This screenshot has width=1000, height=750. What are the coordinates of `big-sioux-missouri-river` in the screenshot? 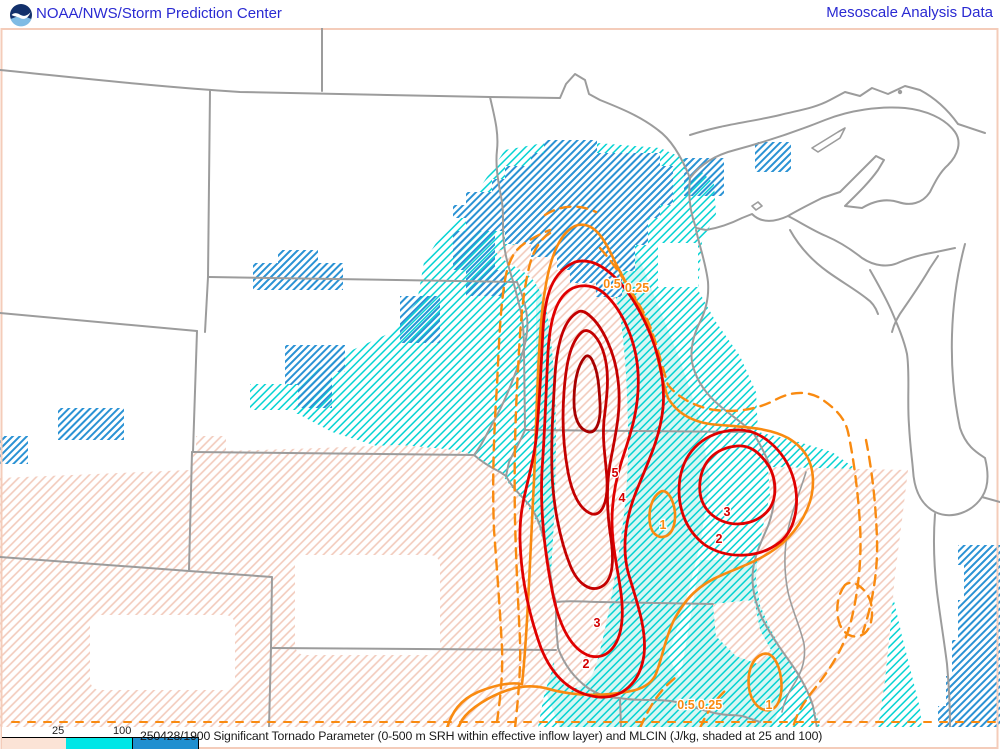 It's located at (633, 576).